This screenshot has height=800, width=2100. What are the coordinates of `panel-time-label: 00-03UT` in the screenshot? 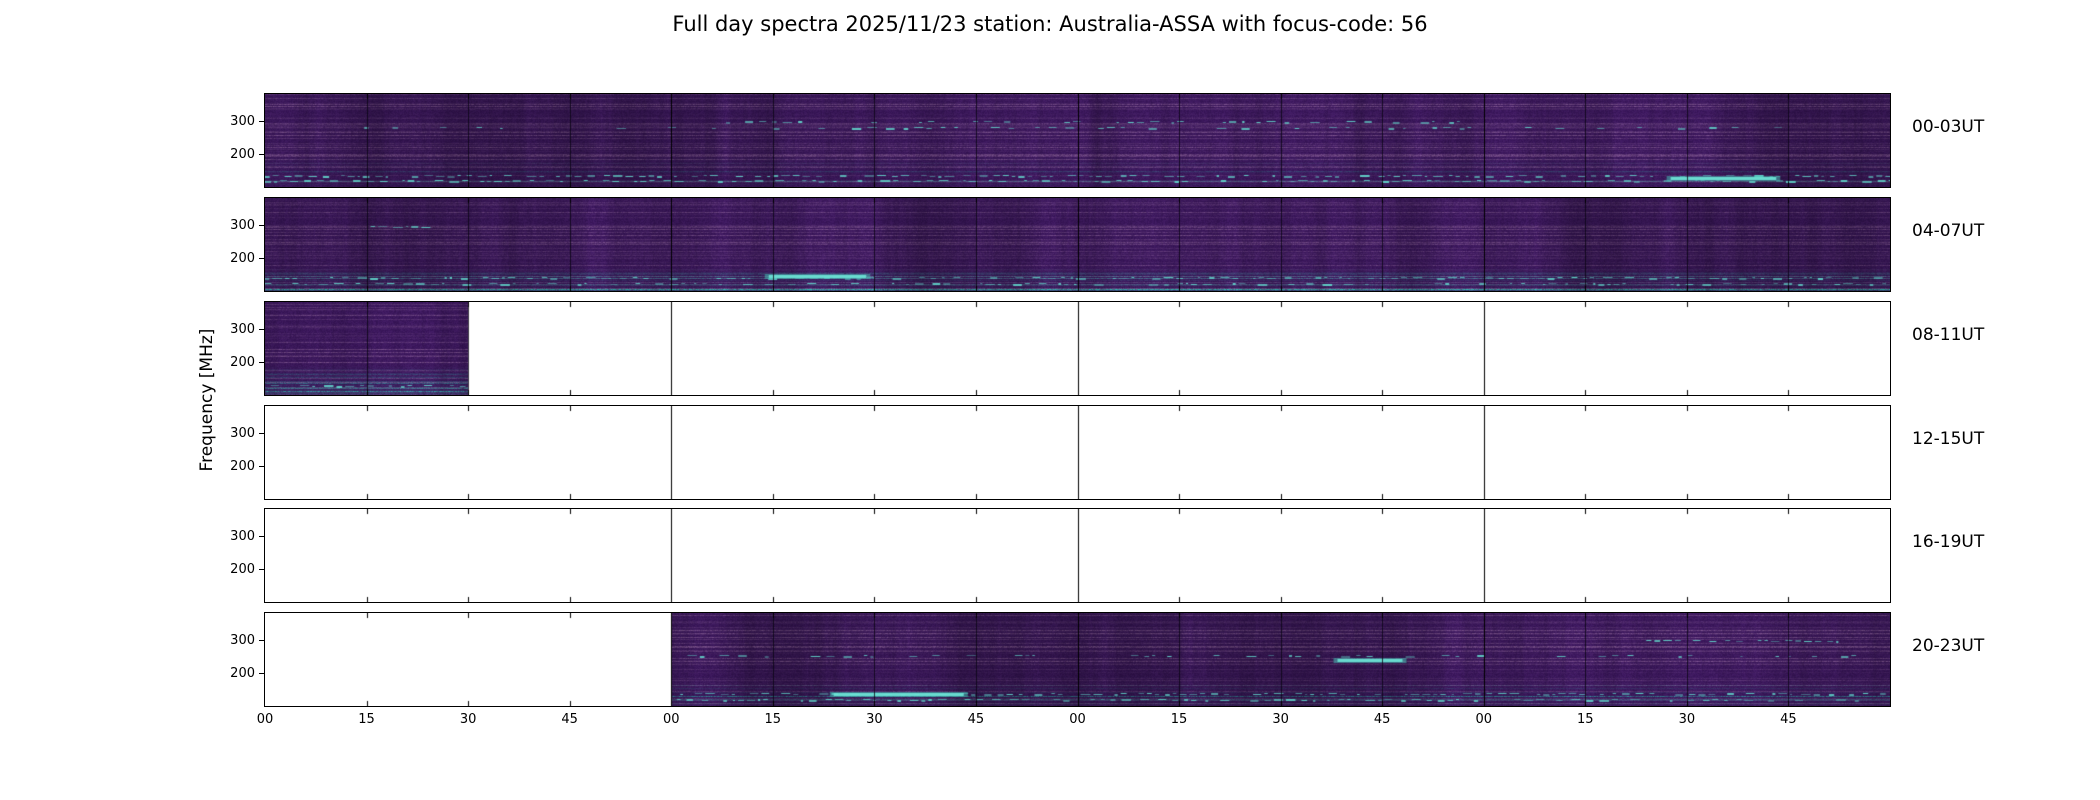 It's located at (1948, 126).